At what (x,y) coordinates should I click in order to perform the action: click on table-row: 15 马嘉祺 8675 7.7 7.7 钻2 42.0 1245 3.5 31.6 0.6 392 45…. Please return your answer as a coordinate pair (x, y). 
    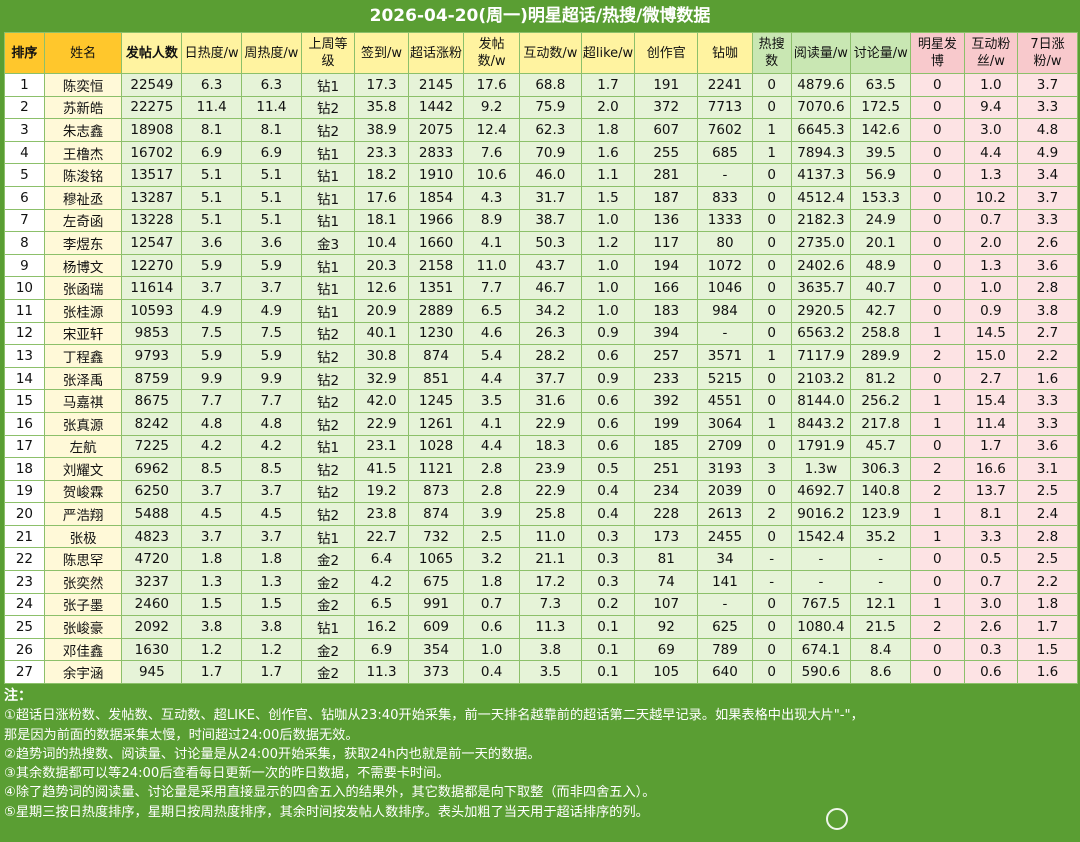
    Looking at the image, I should click on (541, 401).